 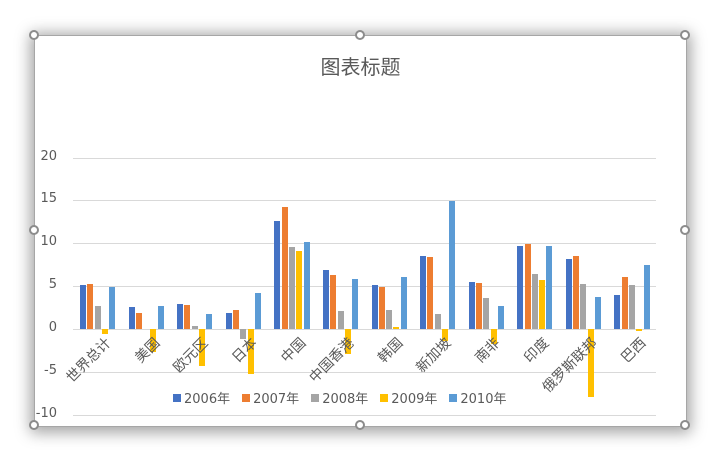 I want to click on x-axis-category-label: 巴西, so click(x=634, y=351).